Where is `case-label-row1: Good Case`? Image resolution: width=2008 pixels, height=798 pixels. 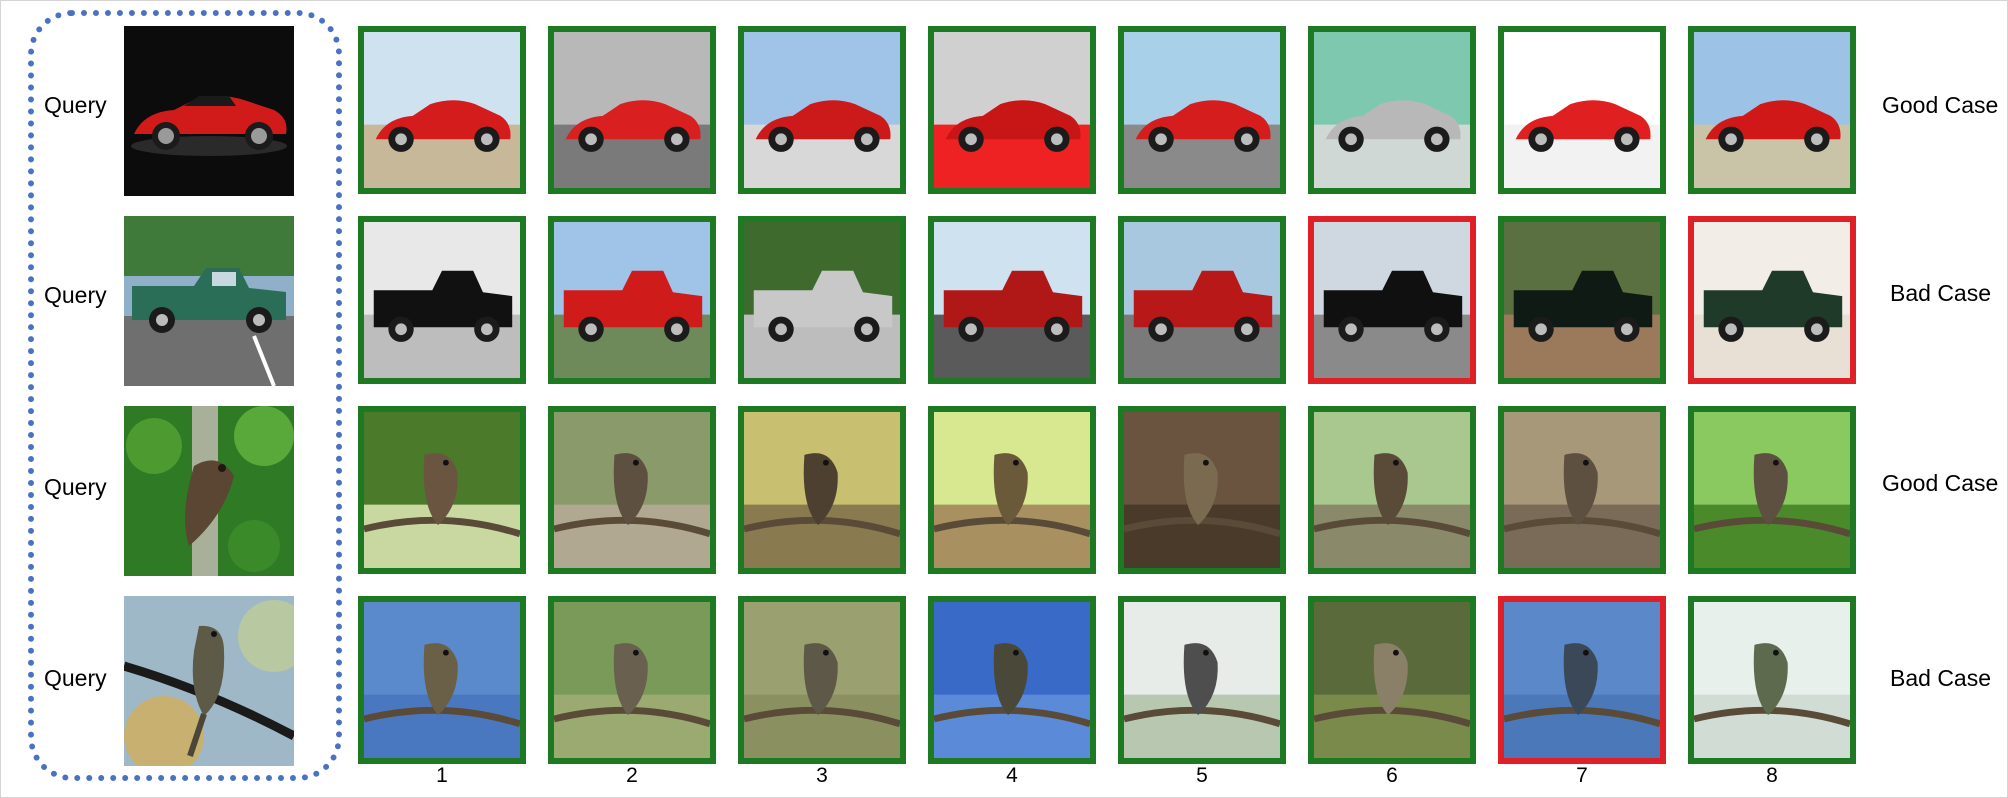 case-label-row1: Good Case is located at coordinates (1940, 105).